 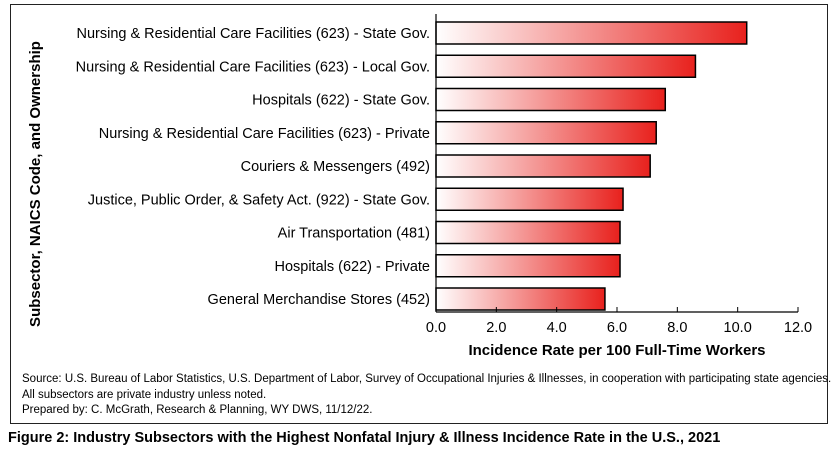 I want to click on y-axis-title: Subsector, NAICS Code, and Ownership, so click(x=35, y=184).